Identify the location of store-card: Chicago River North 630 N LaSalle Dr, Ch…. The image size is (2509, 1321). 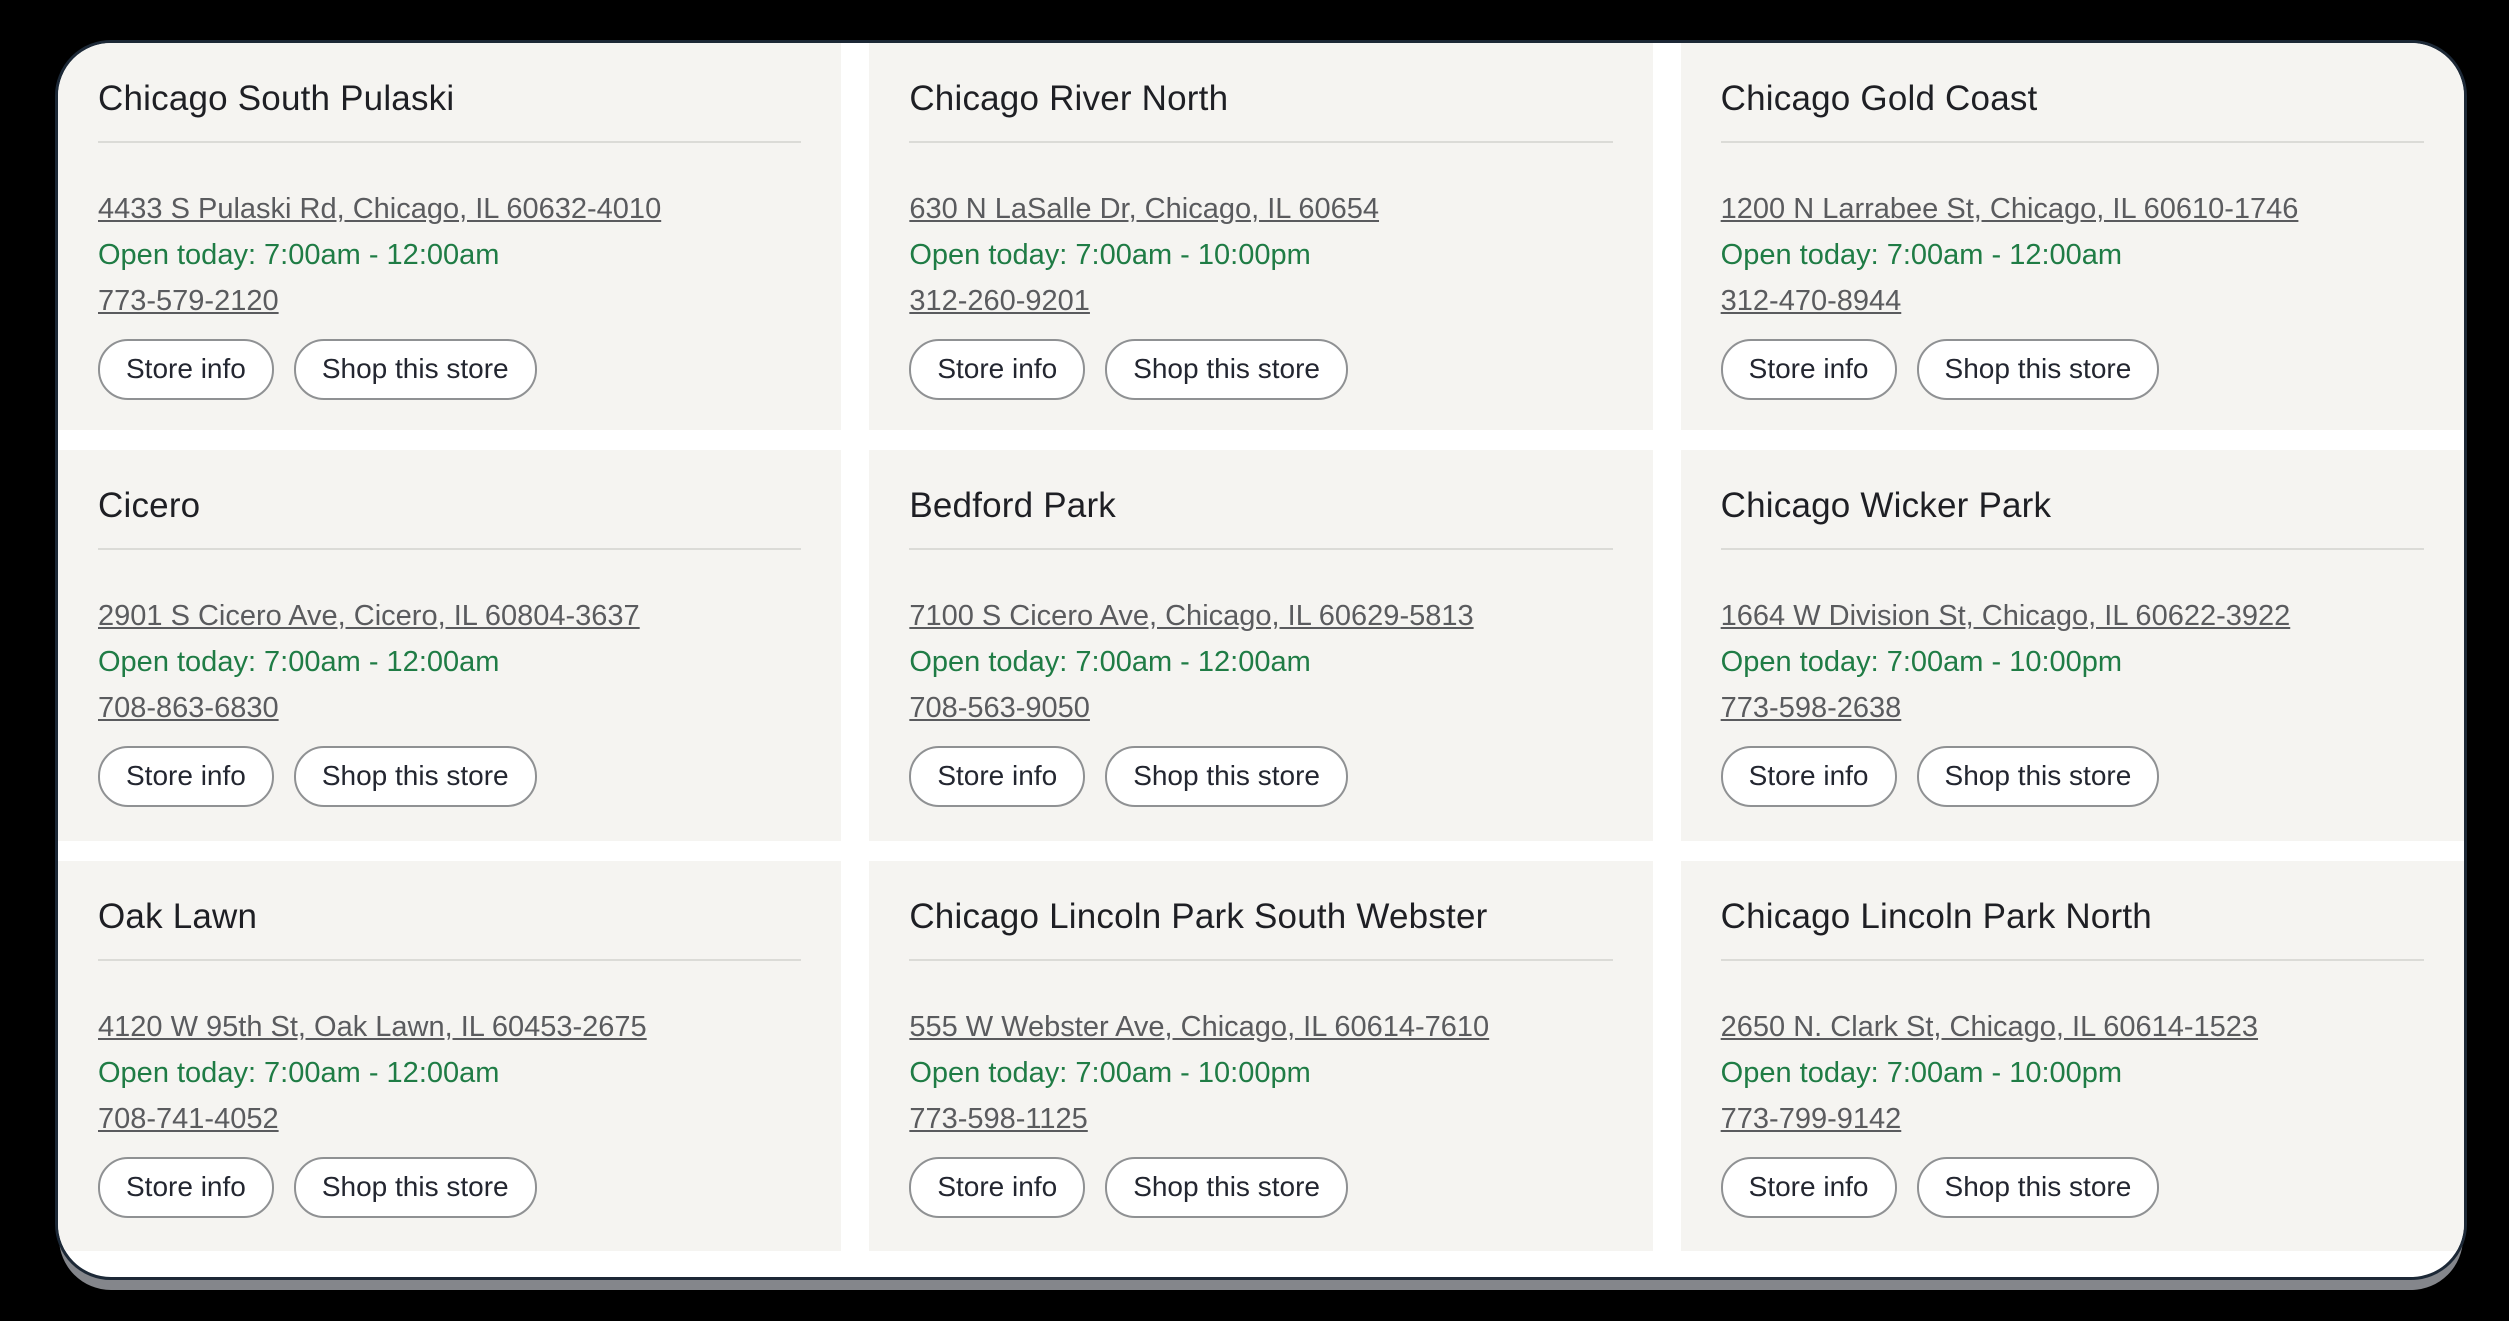
(1261, 236).